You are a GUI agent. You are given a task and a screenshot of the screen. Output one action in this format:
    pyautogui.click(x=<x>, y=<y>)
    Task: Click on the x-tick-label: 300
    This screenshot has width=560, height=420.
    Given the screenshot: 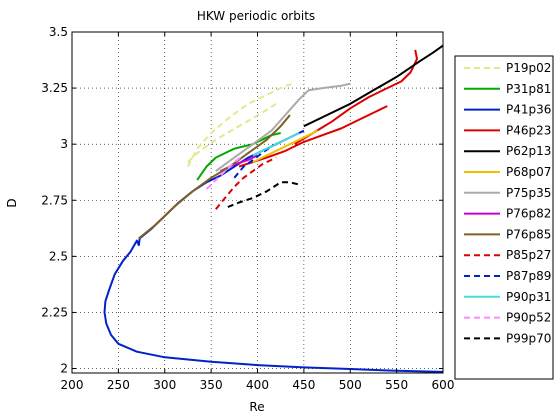 What is the action you would take?
    pyautogui.click(x=164, y=385)
    